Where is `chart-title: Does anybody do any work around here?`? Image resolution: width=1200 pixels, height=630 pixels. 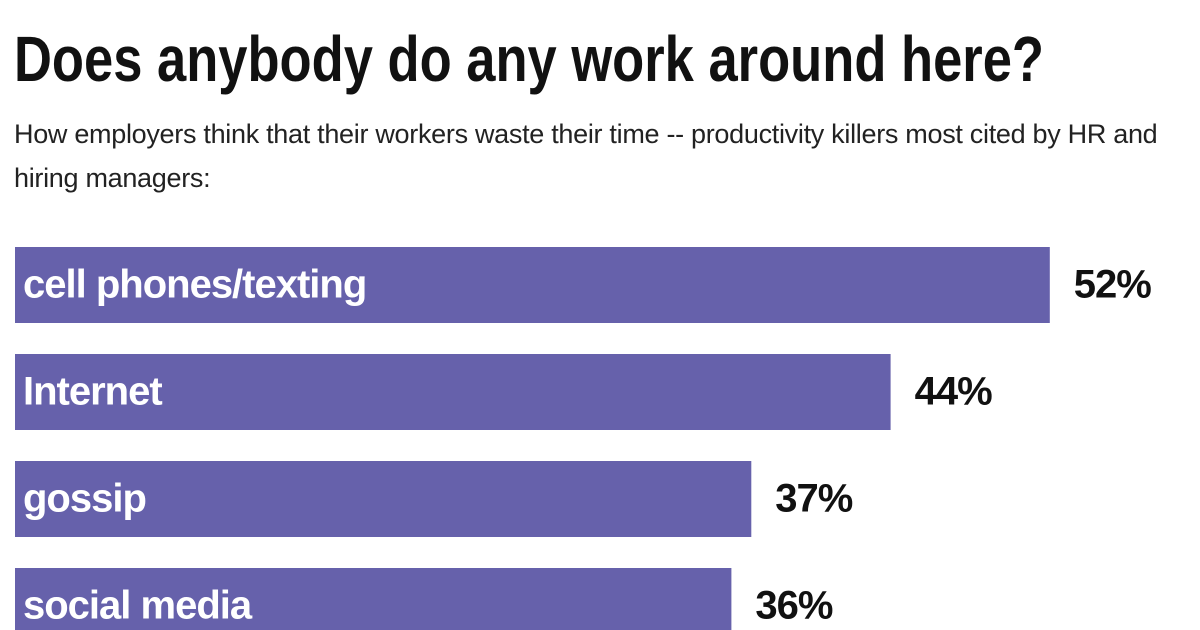
chart-title: Does anybody do any work around here? is located at coordinates (529, 59).